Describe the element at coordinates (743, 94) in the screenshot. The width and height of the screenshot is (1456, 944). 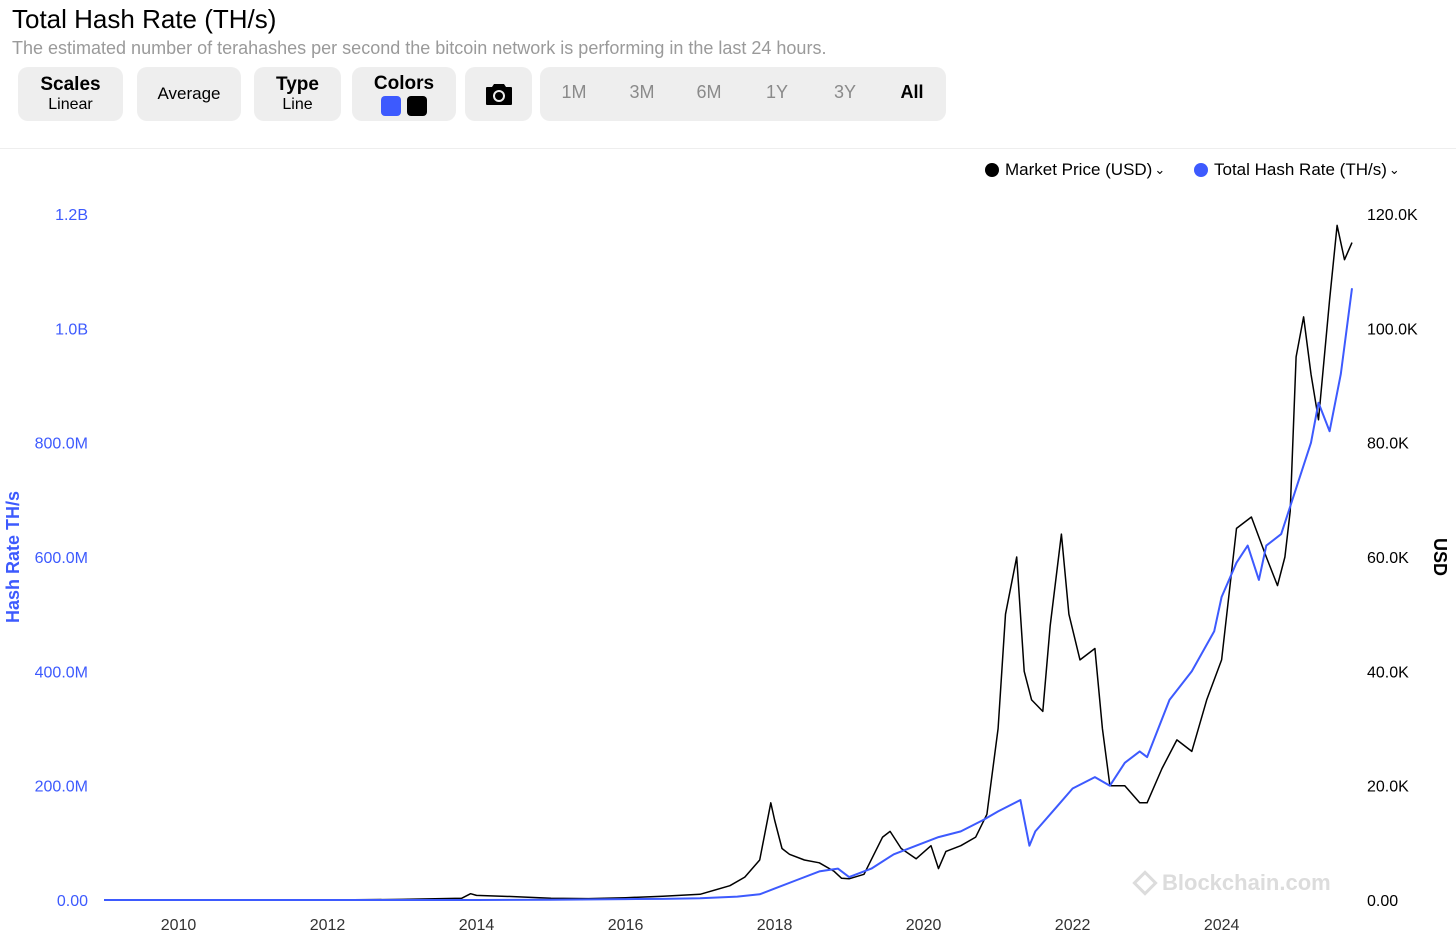
I see `time-range-selector: 1M 3M 6M 1Y 3Y All` at that location.